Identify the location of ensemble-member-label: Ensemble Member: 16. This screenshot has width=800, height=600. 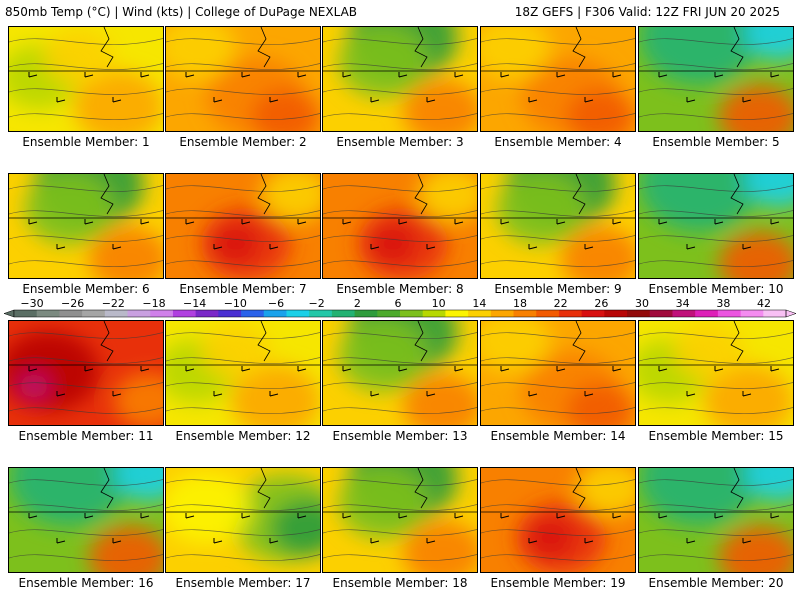
(86, 583).